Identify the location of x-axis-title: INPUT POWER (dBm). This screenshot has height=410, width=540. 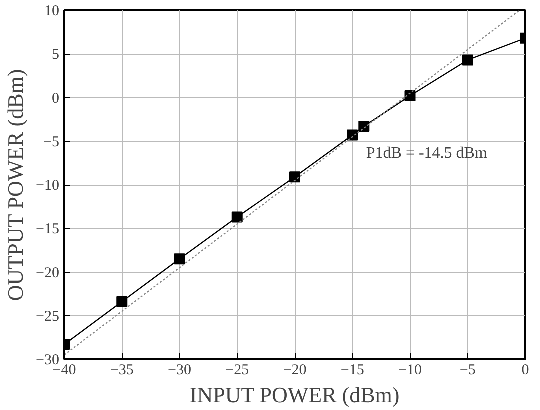
(295, 395).